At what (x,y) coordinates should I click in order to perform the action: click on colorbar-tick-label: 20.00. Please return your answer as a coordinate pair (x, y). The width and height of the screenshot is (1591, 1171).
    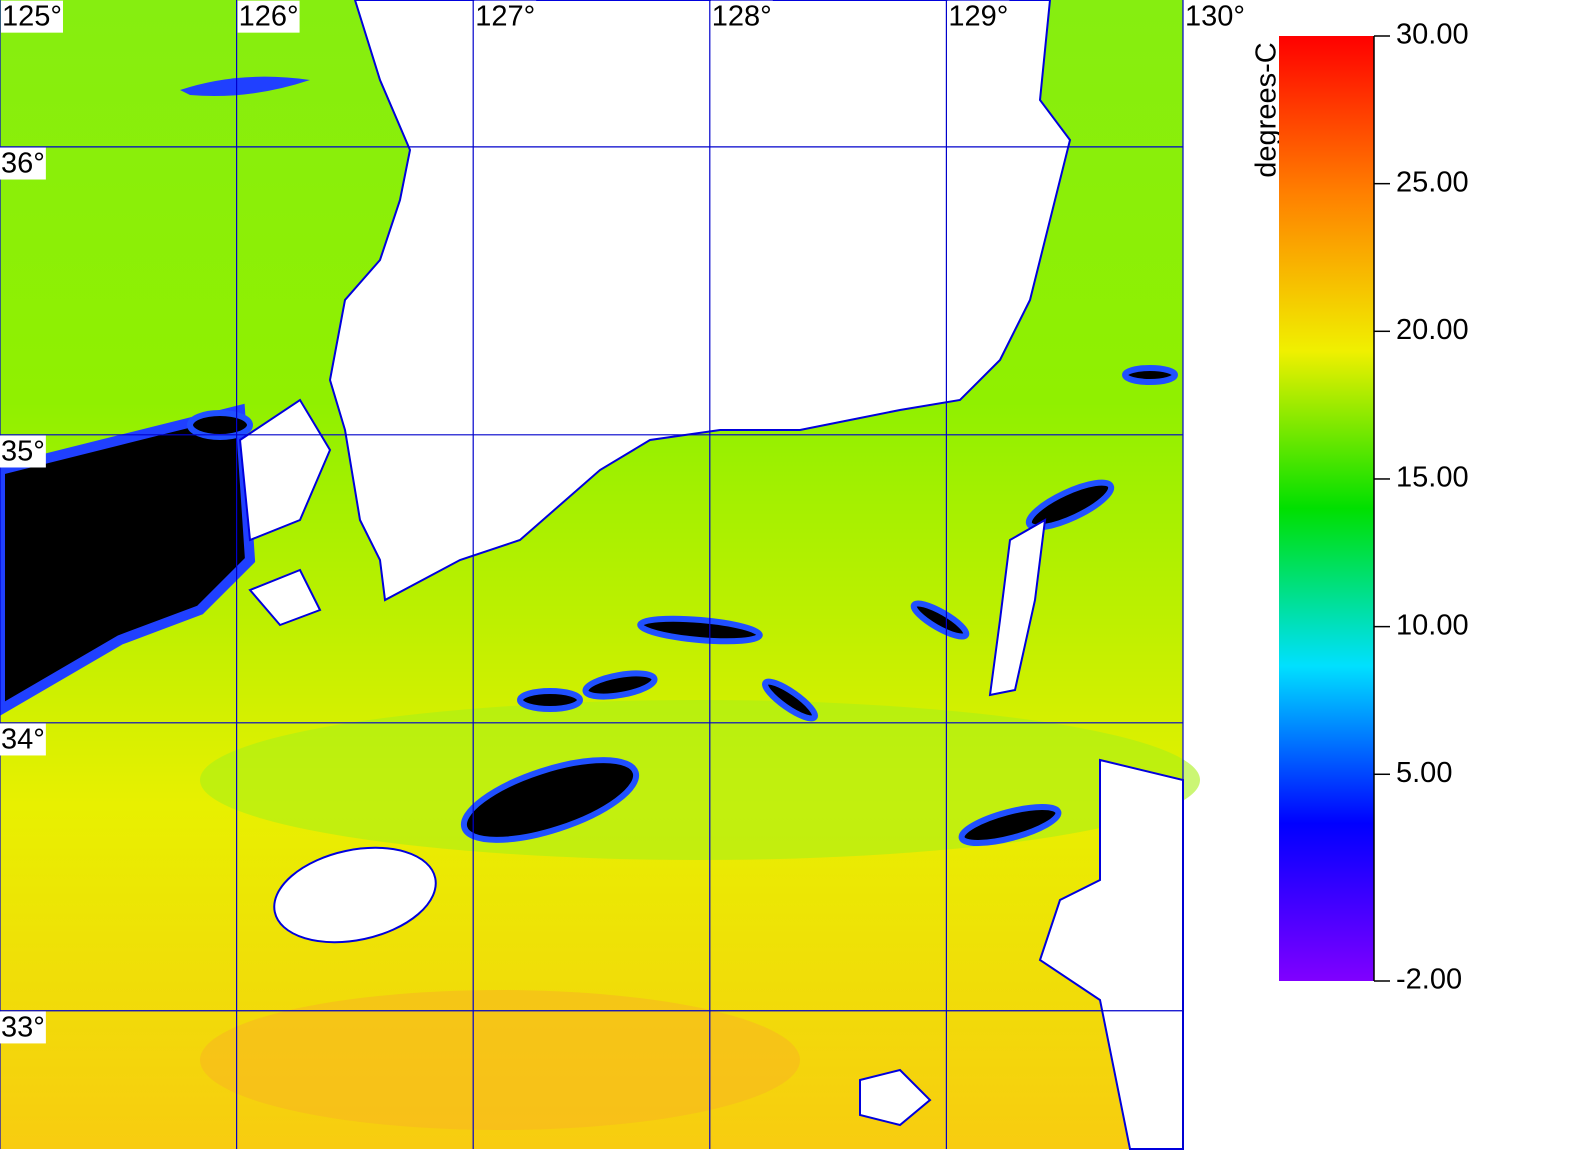
    Looking at the image, I should click on (1432, 330).